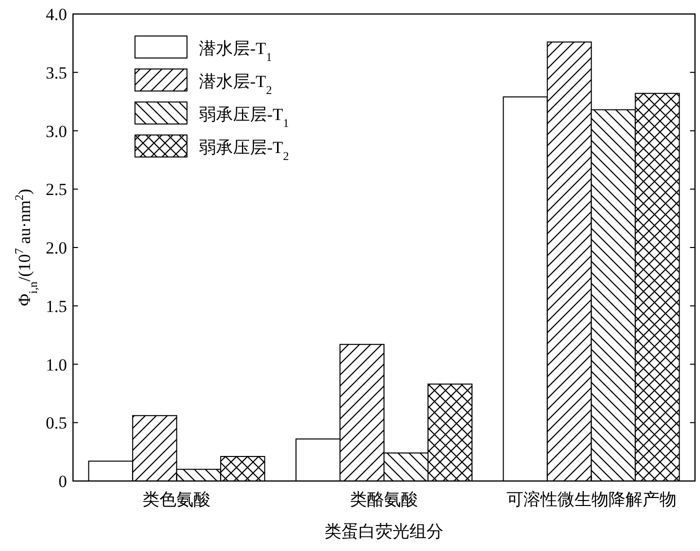 This screenshot has width=700, height=551. I want to click on y-tick-label: 3.5, so click(56, 72).